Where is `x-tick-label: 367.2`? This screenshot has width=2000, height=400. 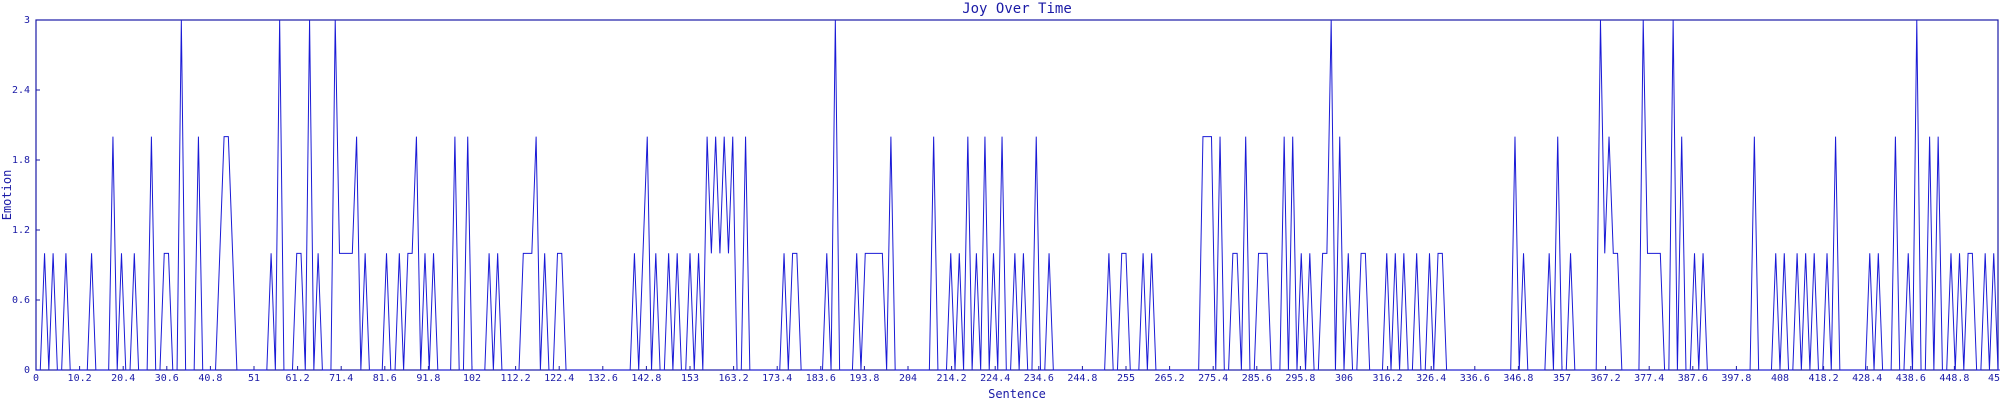 x-tick-label: 367.2 is located at coordinates (1606, 378).